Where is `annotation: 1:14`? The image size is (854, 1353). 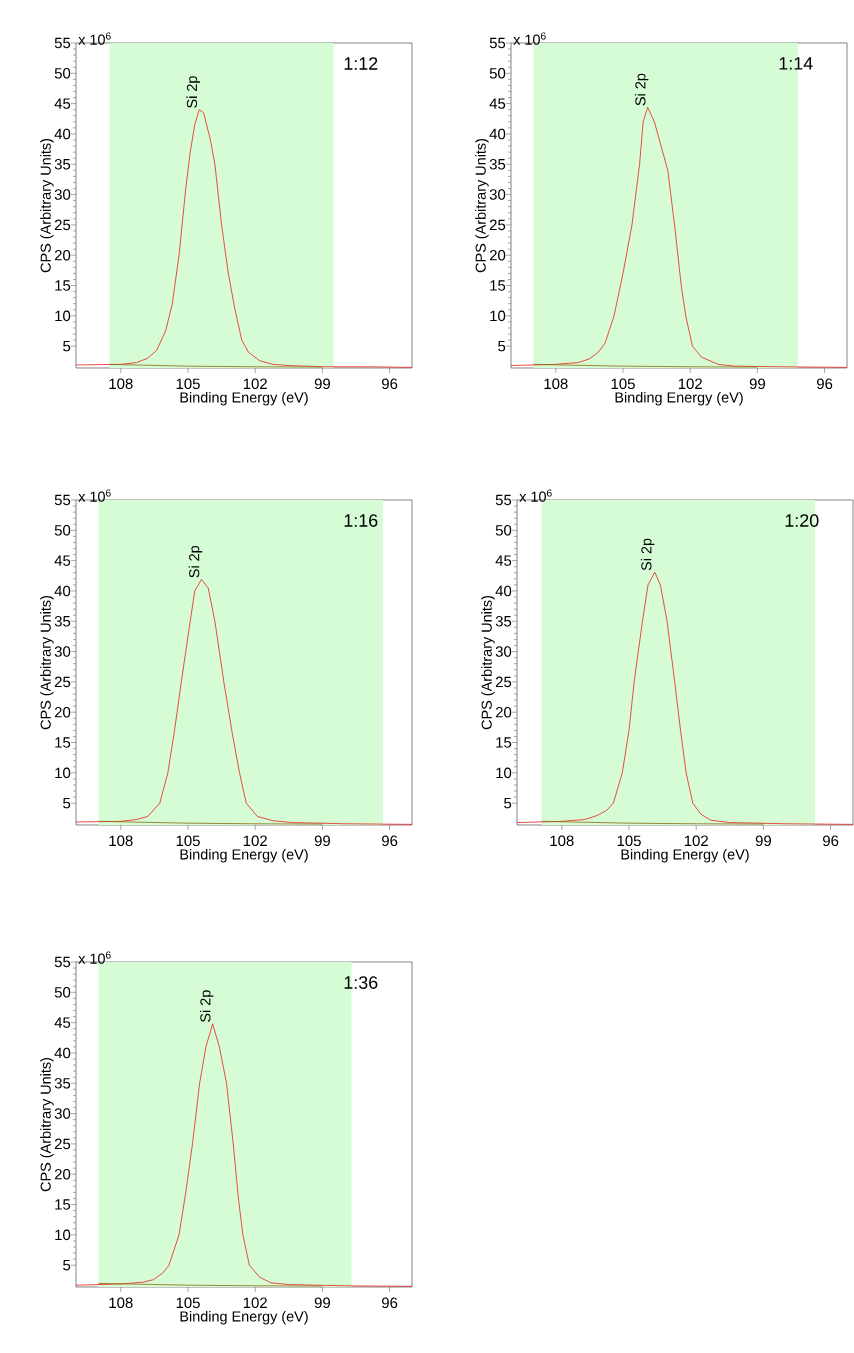
annotation: 1:14 is located at coordinates (796, 63).